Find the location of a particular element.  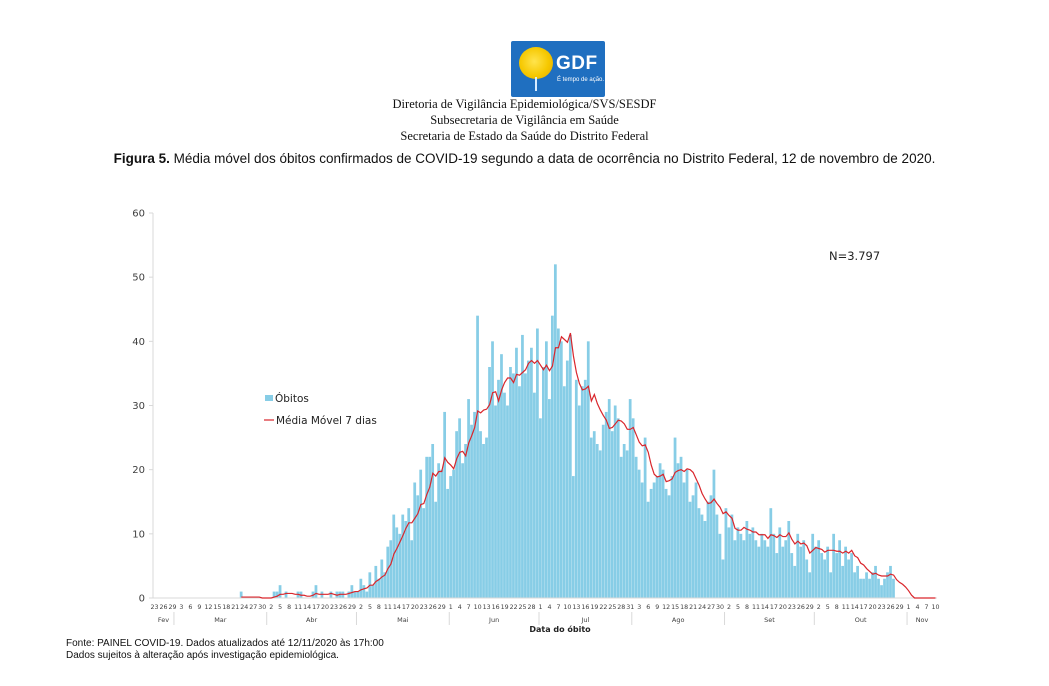

y-tick-label: 40 is located at coordinates (138, 342).